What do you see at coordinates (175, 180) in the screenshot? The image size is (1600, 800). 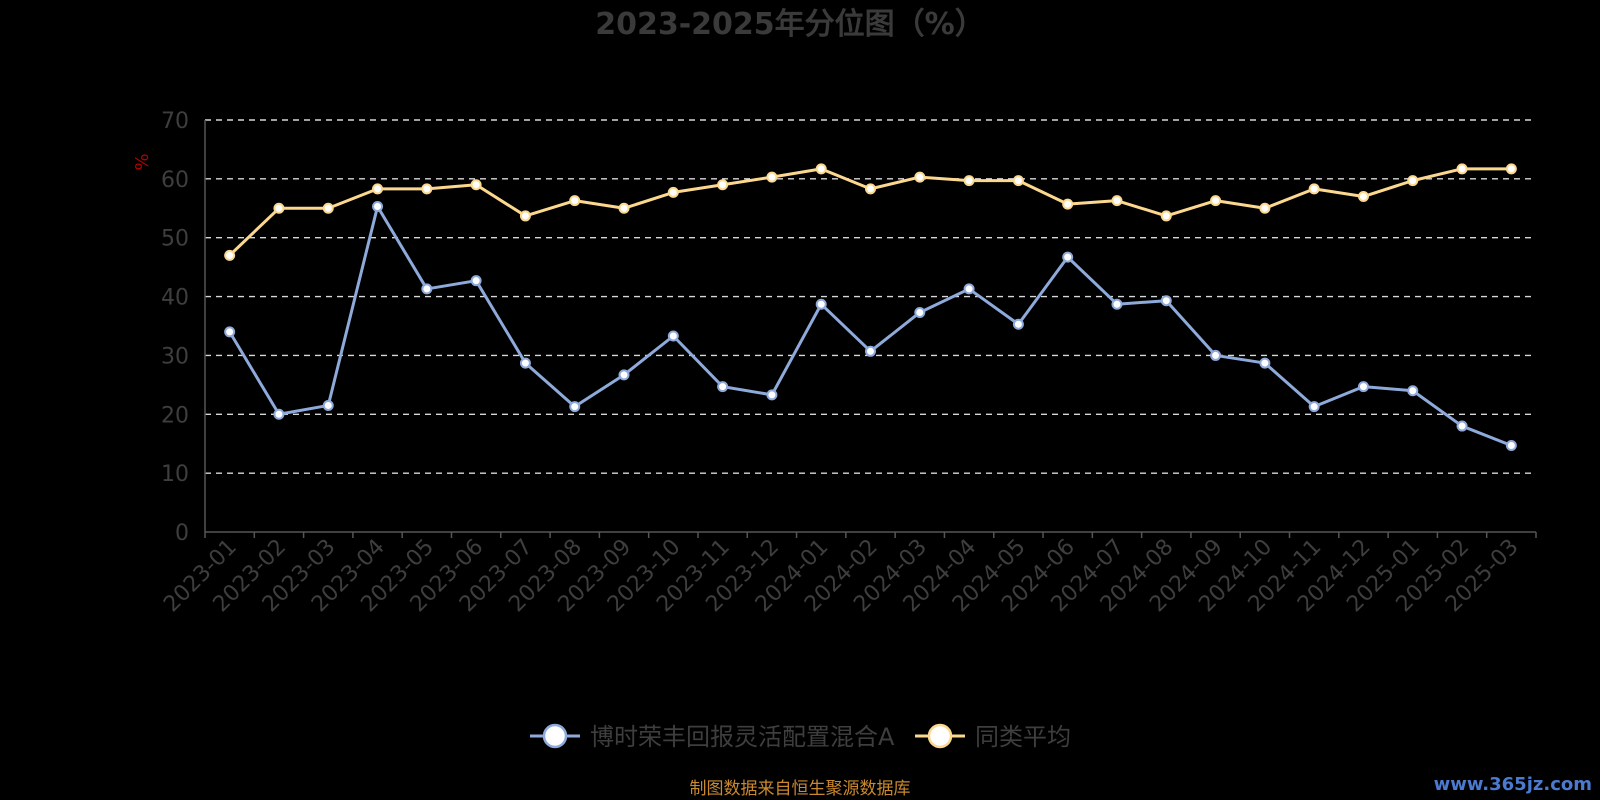 I see `y-tick-label: 60` at bounding box center [175, 180].